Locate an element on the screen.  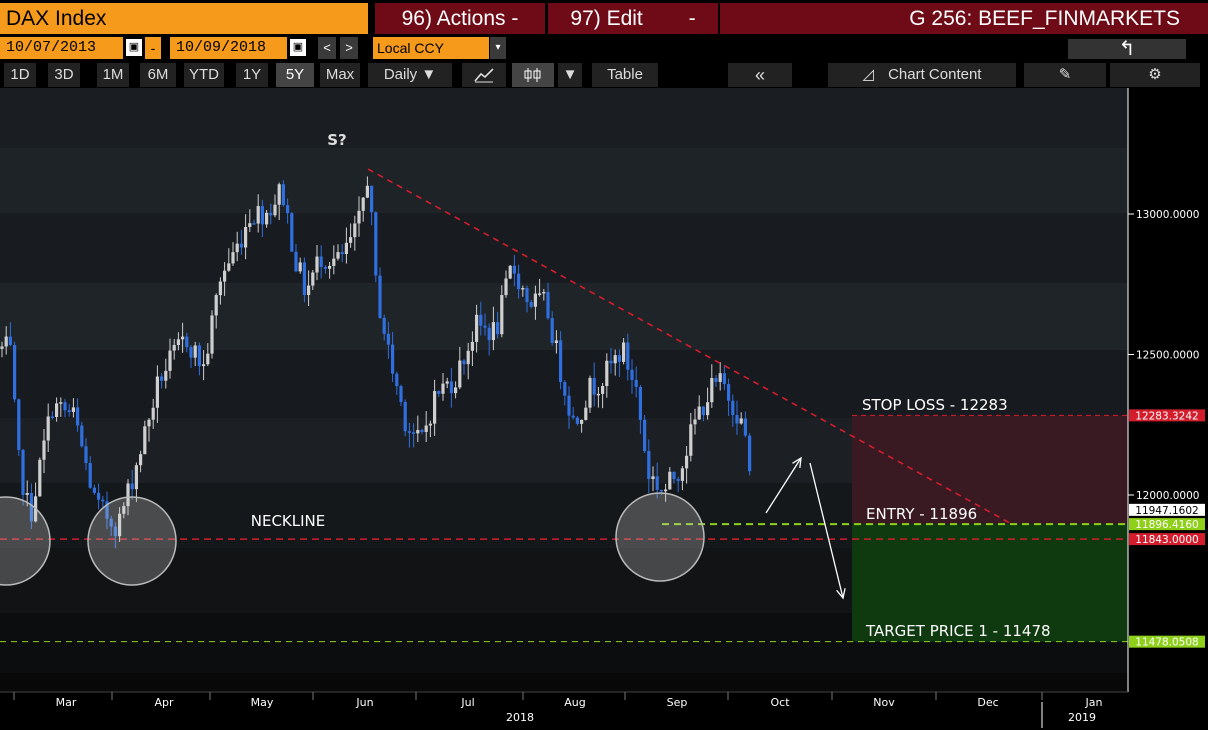
chart-type-caret: ▼ is located at coordinates (570, 75).